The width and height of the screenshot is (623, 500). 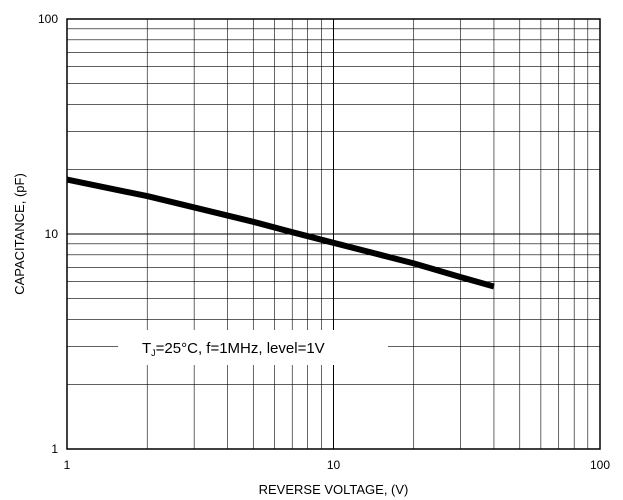 I want to click on annotation-prefix: T, so click(x=146, y=348).